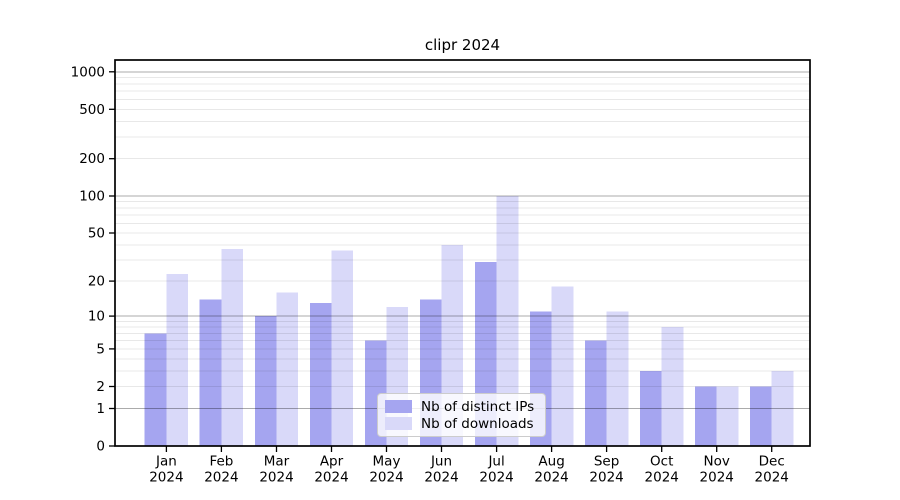  Describe the element at coordinates (495, 462) in the screenshot. I see `x-tick-label-month: Jul` at that location.